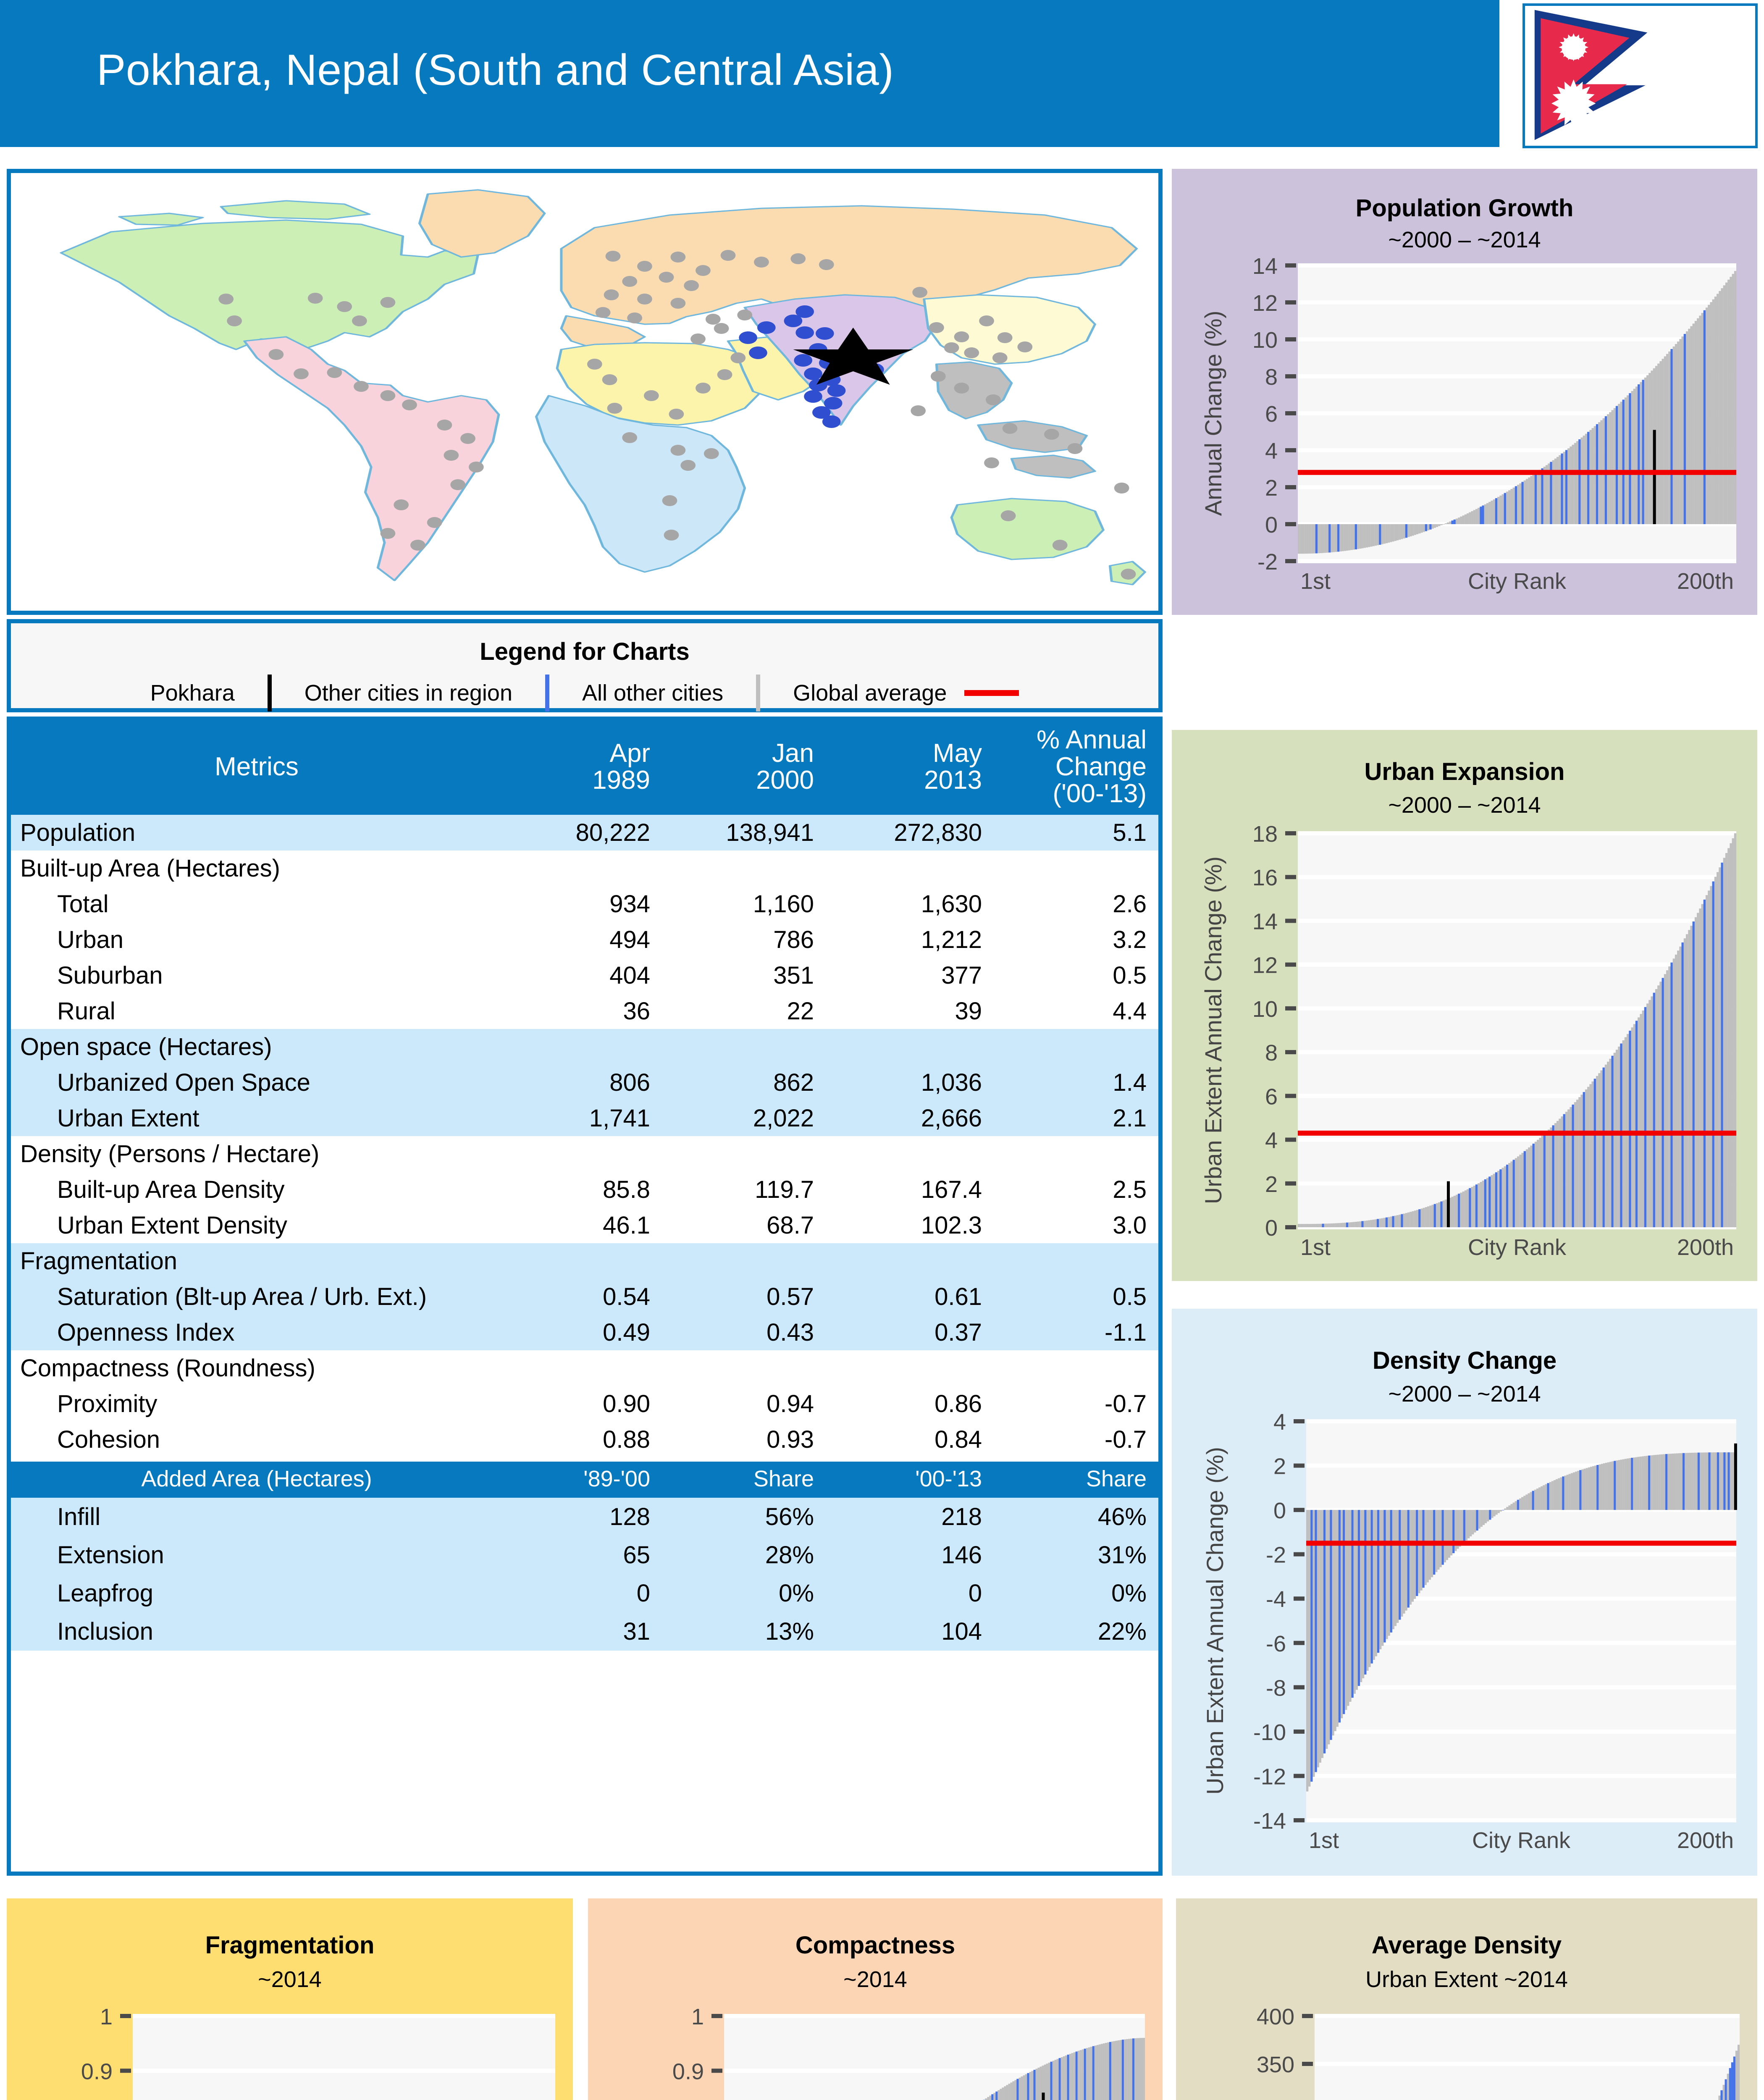 This screenshot has height=2100, width=1764. What do you see at coordinates (910, 1225) in the screenshot?
I see `metric-value-3: 102.3` at bounding box center [910, 1225].